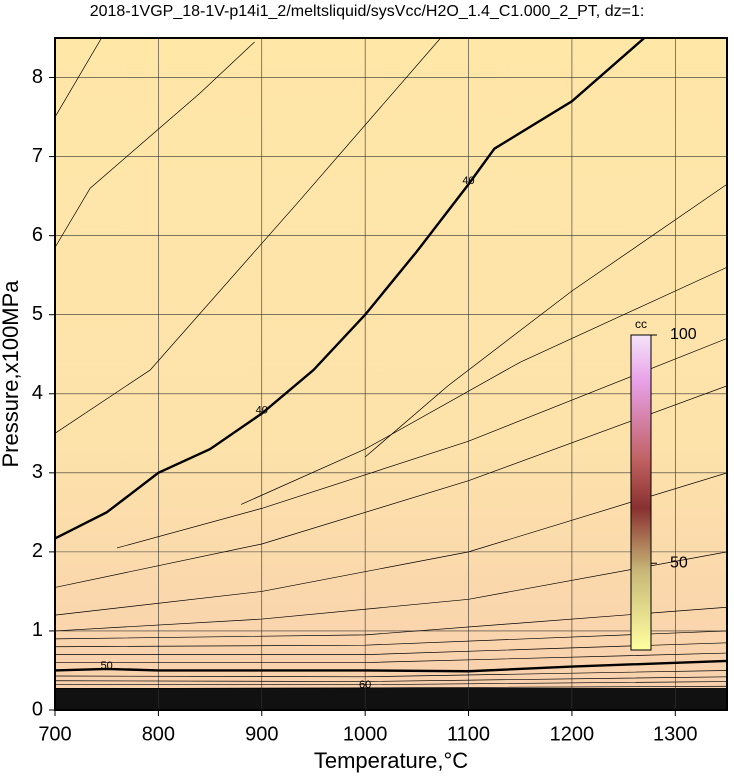  What do you see at coordinates (158, 734) in the screenshot?
I see `x-tick-label: 800` at bounding box center [158, 734].